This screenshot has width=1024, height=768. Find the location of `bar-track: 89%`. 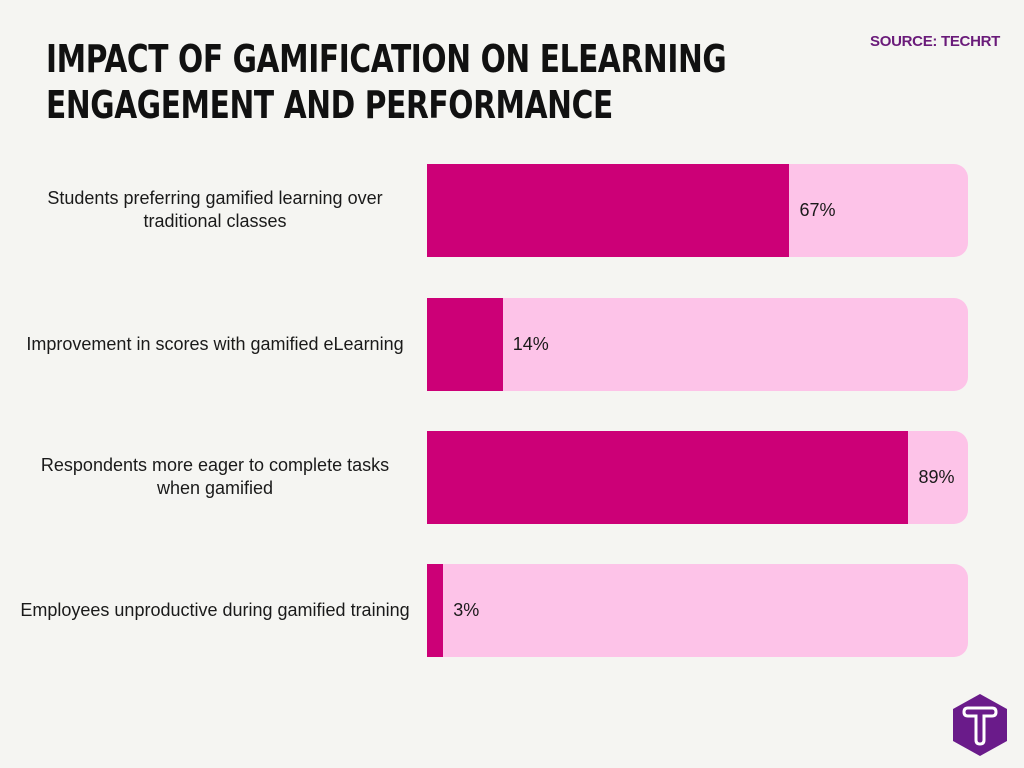

bar-track: 89% is located at coordinates (697, 477).